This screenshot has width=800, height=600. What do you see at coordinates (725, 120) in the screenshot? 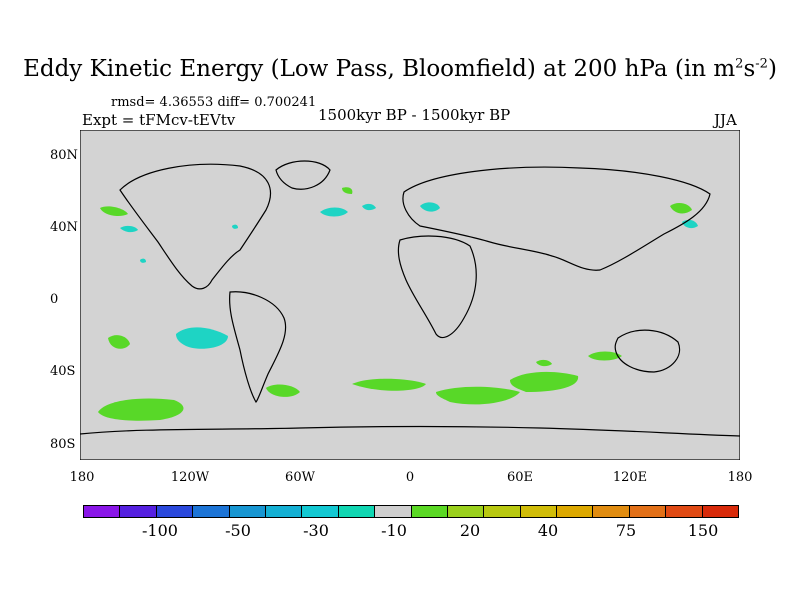
I see `season-label: JJA` at bounding box center [725, 120].